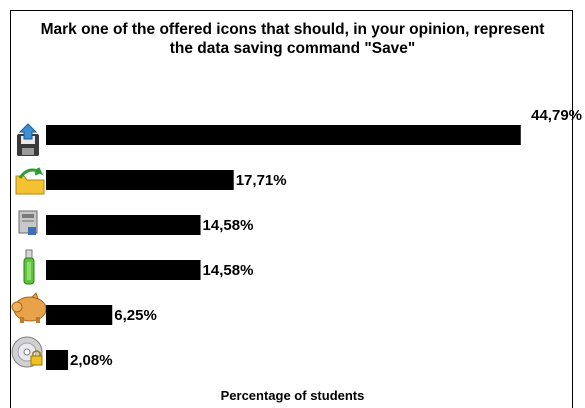  What do you see at coordinates (123, 270) in the screenshot?
I see `bar-usb-stick` at bounding box center [123, 270].